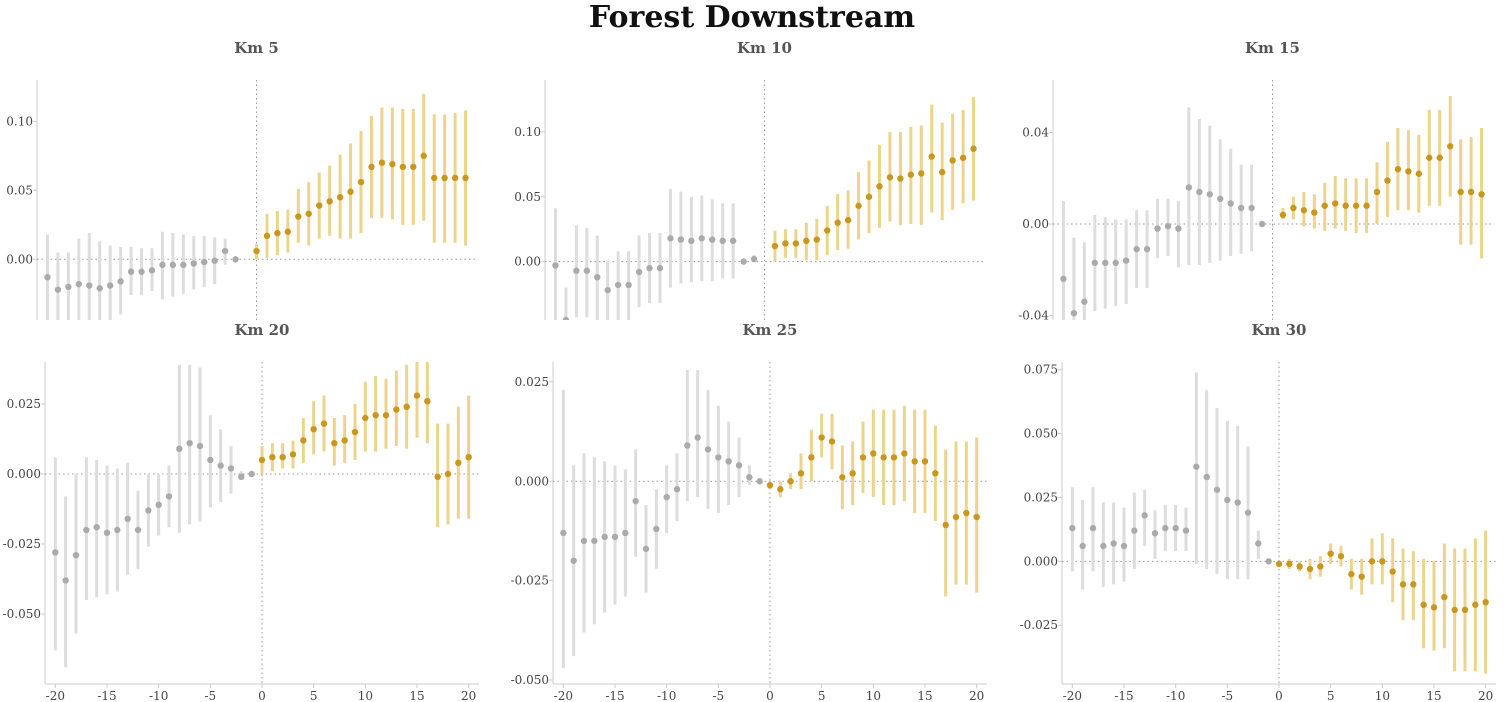  I want to click on y-tick-label: 0.05, so click(527, 197).